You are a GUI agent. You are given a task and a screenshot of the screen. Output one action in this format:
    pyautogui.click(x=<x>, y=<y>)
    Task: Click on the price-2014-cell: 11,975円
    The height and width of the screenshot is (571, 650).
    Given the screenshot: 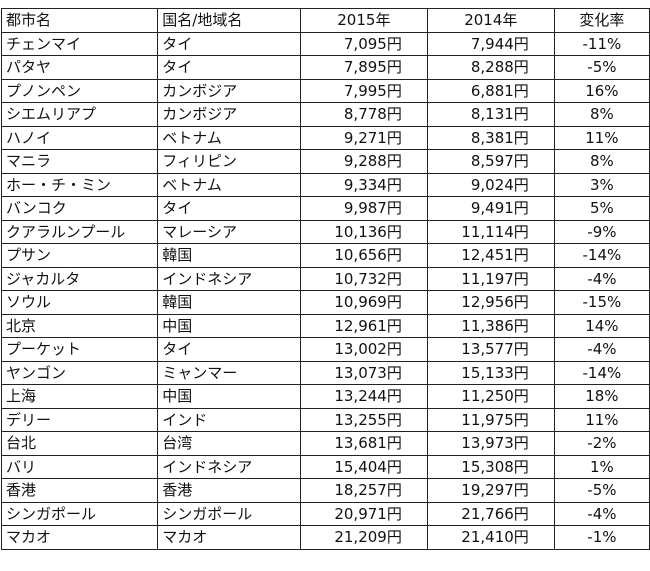 What is the action you would take?
    pyautogui.click(x=490, y=419)
    